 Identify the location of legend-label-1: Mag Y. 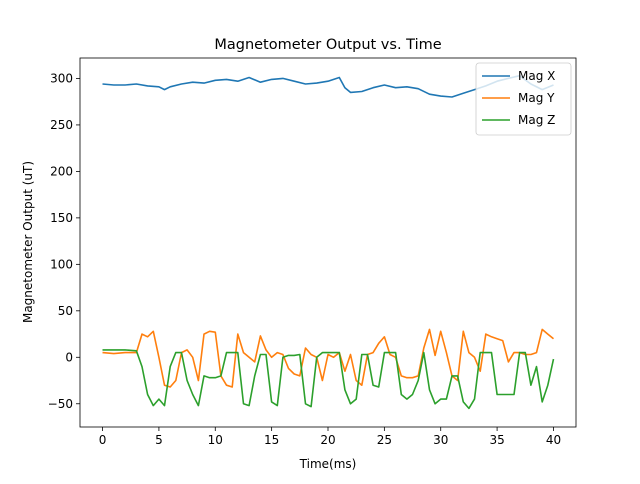
(536, 98).